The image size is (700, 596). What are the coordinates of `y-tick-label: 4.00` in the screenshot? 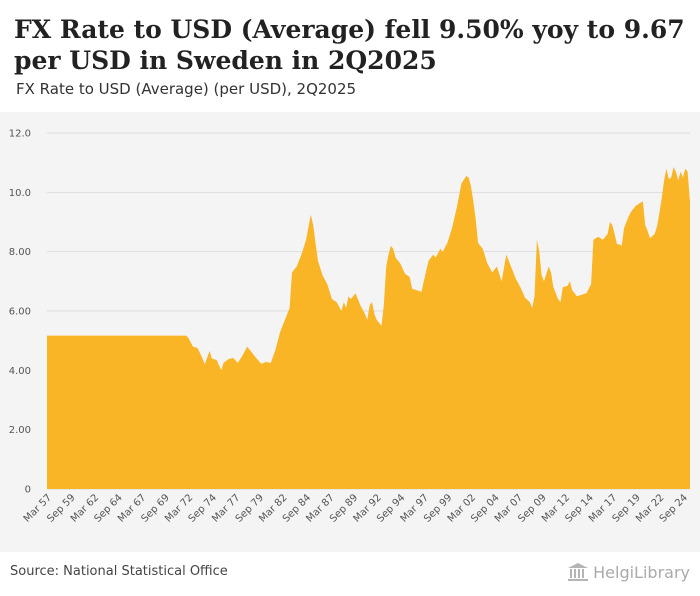 It's located at (20, 371).